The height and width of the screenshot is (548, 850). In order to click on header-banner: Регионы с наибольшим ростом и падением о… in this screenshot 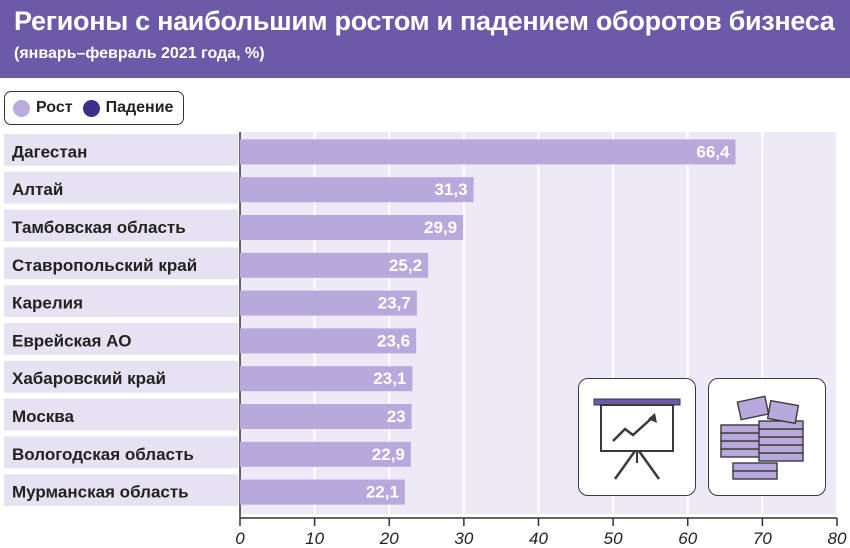, I will do `click(425, 39)`.